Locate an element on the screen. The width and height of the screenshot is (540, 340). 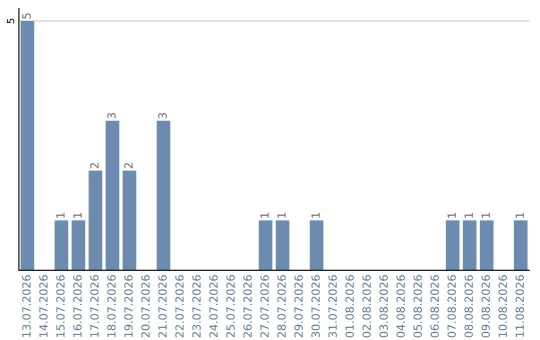
x-tick-label: 30.07.2026 is located at coordinates (315, 306).